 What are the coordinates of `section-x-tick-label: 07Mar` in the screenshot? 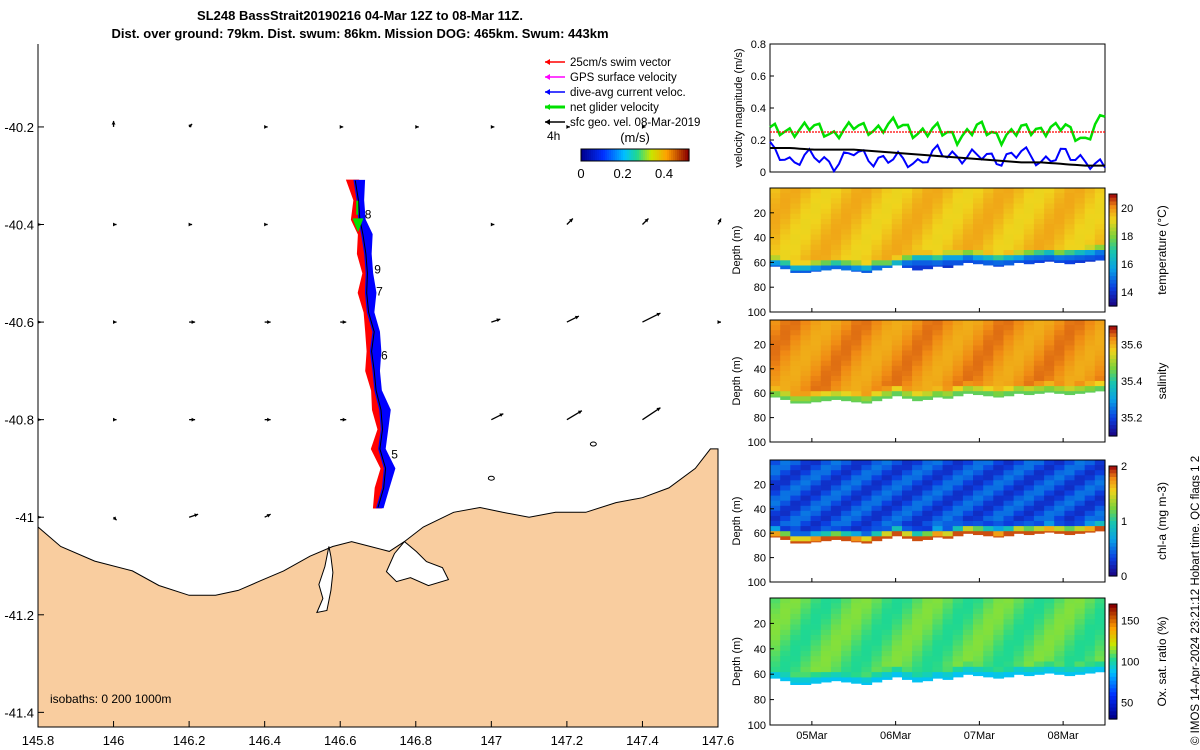 It's located at (980, 736).